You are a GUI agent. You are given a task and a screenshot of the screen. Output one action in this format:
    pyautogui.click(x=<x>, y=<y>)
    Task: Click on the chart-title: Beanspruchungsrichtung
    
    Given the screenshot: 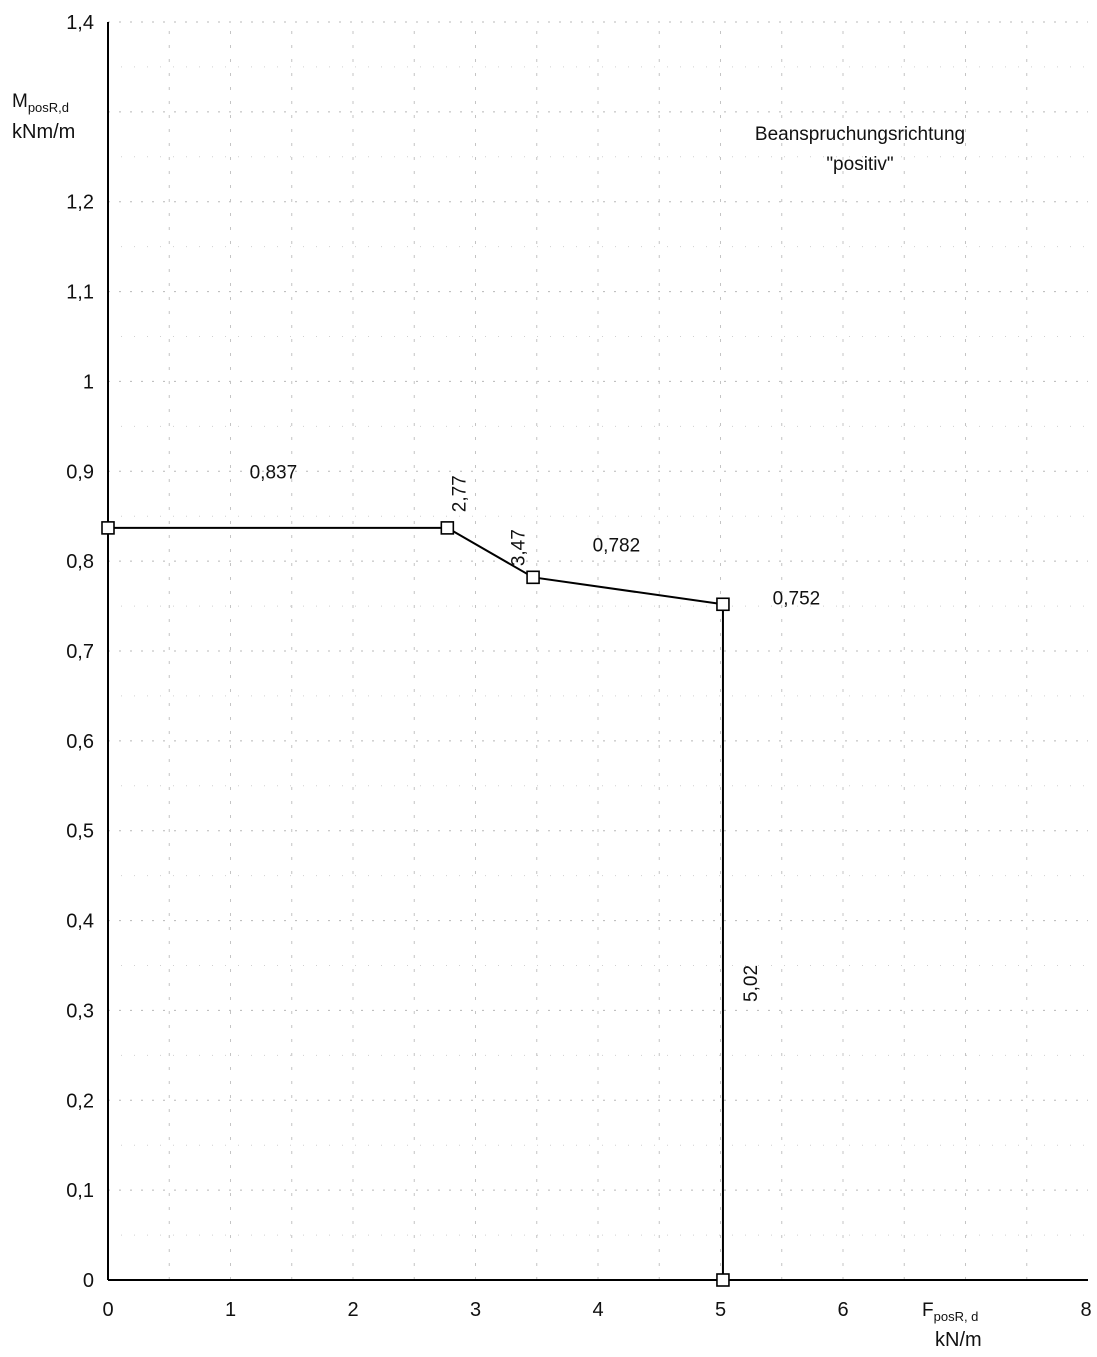 What is the action you would take?
    pyautogui.click(x=860, y=134)
    